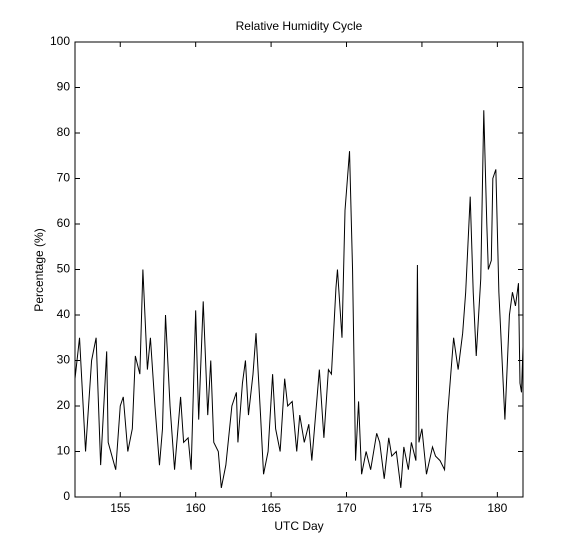  I want to click on y-tick-label: 100, so click(60, 41).